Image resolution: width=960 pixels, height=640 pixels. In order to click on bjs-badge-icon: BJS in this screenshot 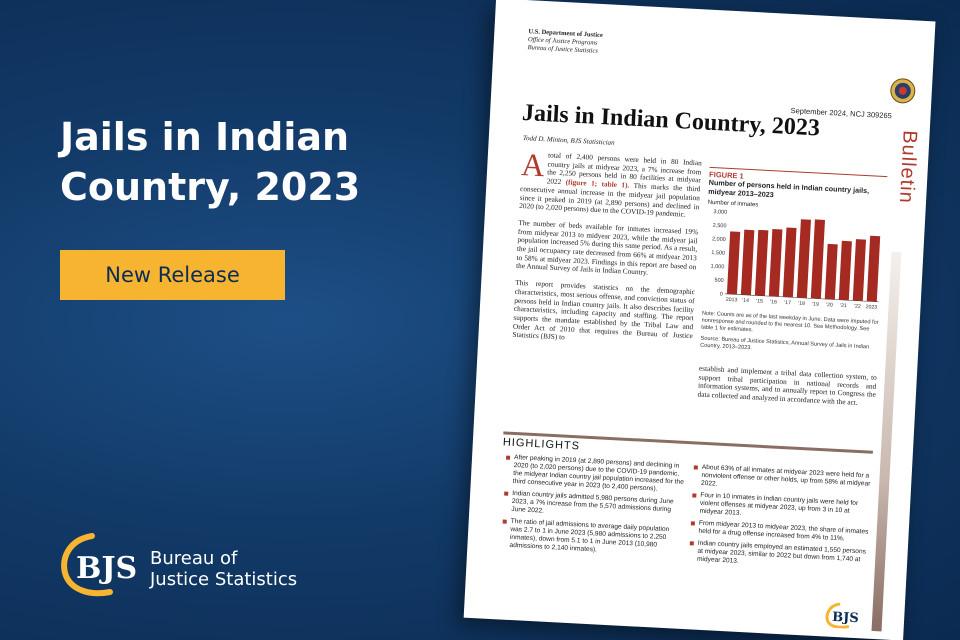, I will do `click(842, 615)`.